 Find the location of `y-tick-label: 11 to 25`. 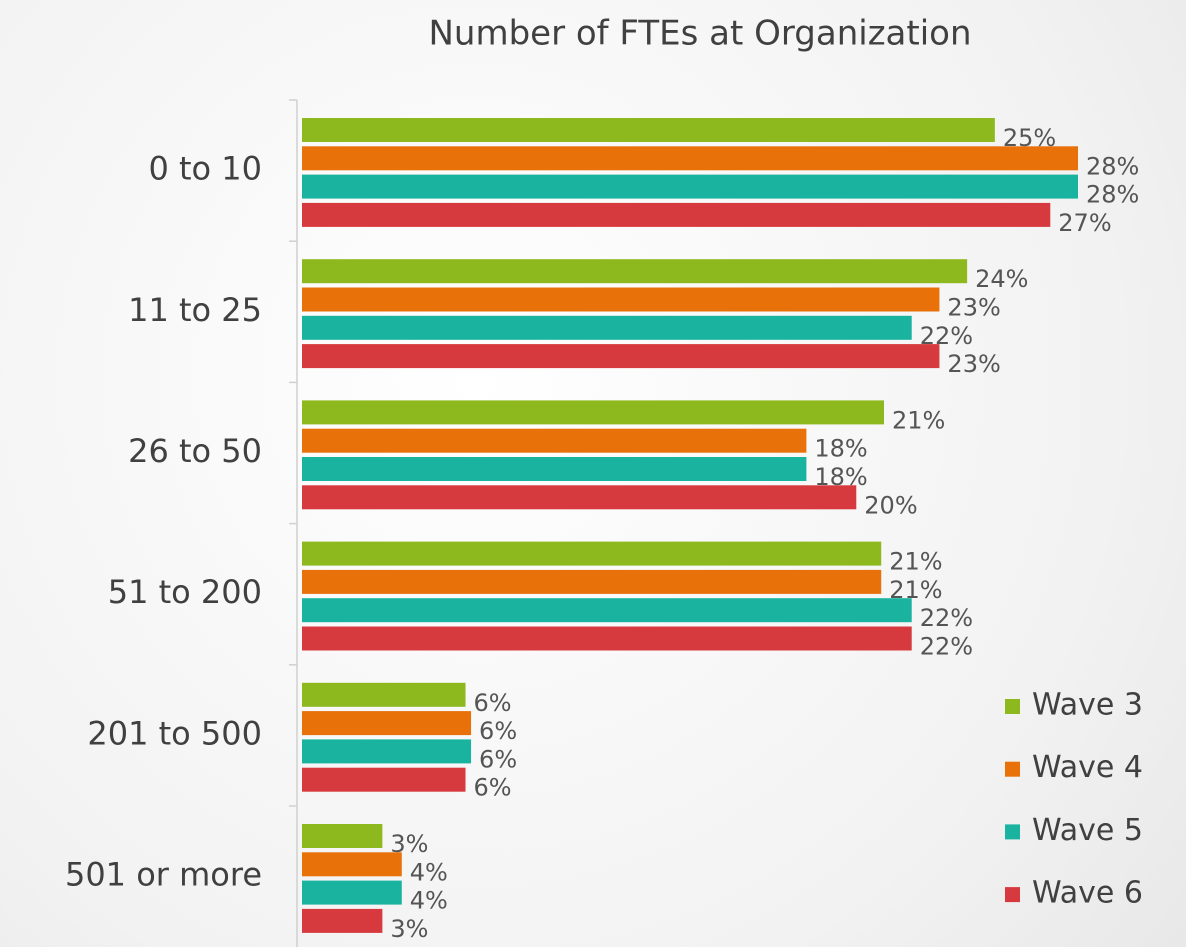

y-tick-label: 11 to 25 is located at coordinates (195, 310).